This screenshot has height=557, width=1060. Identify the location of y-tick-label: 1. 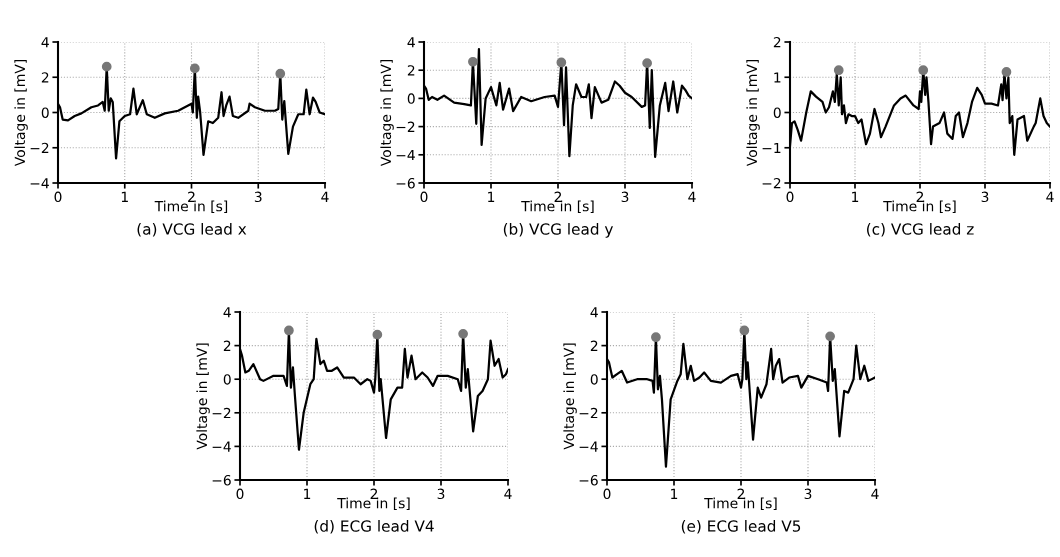
(777, 77).